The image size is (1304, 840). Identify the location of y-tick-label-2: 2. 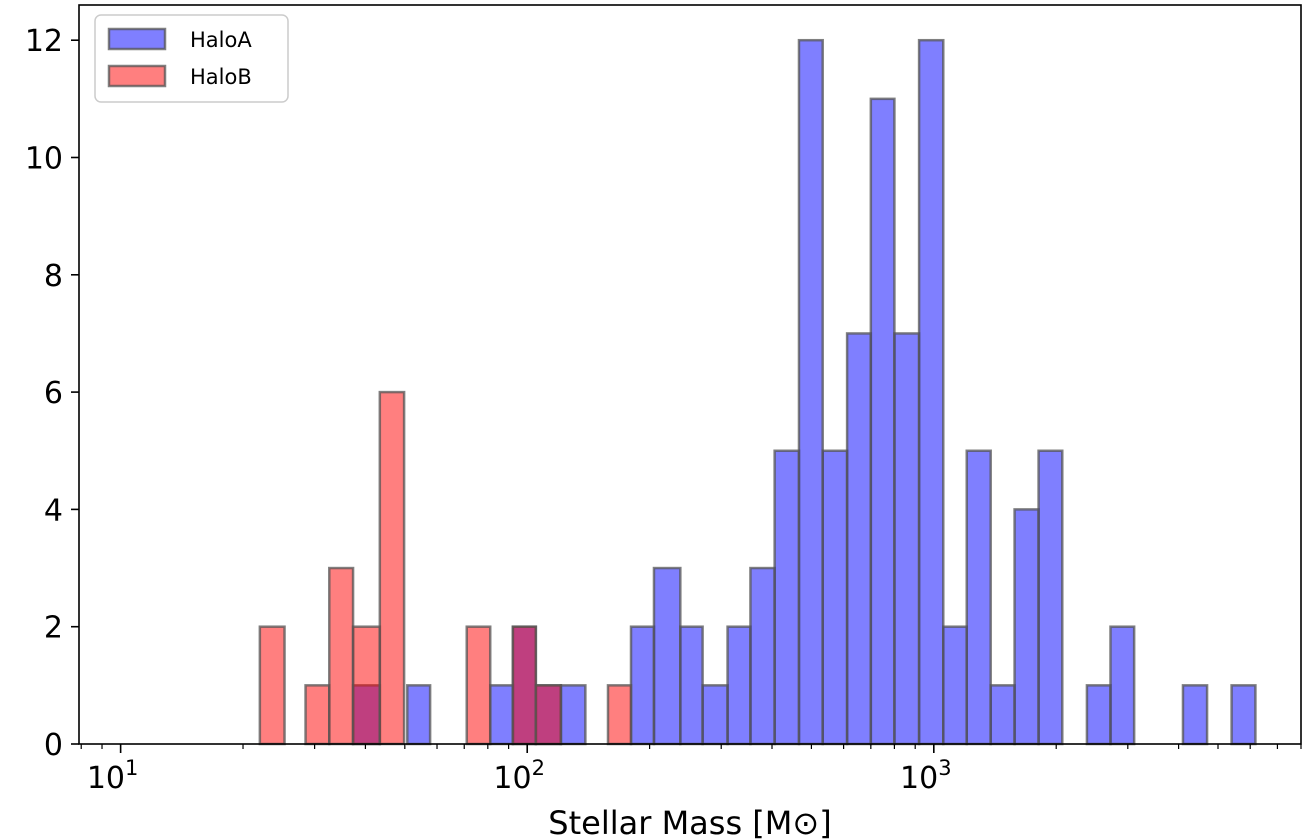
(53, 628).